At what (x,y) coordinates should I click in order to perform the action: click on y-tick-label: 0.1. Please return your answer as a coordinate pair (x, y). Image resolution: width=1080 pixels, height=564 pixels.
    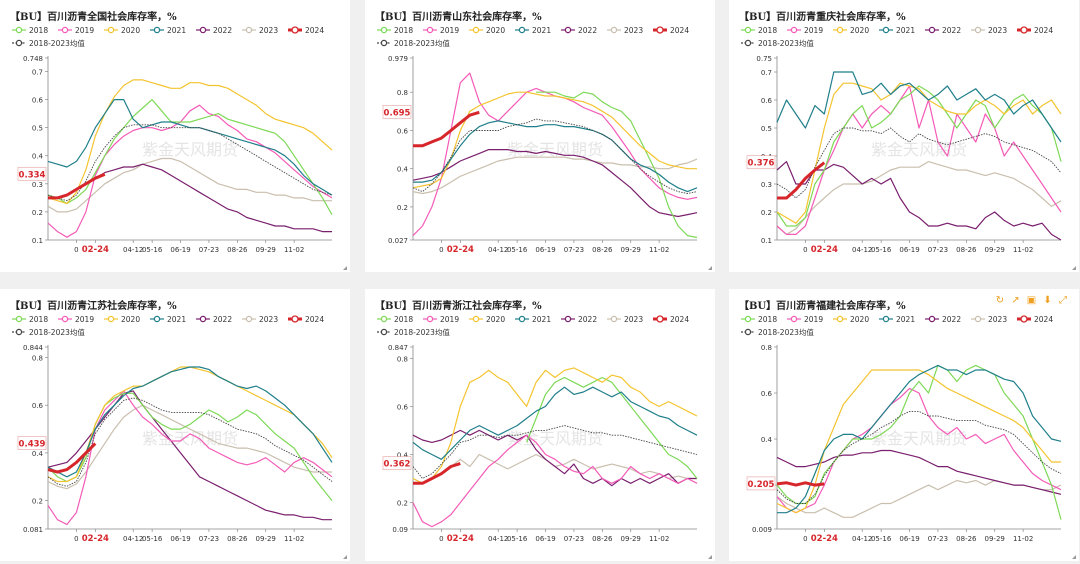
    Looking at the image, I should click on (766, 241).